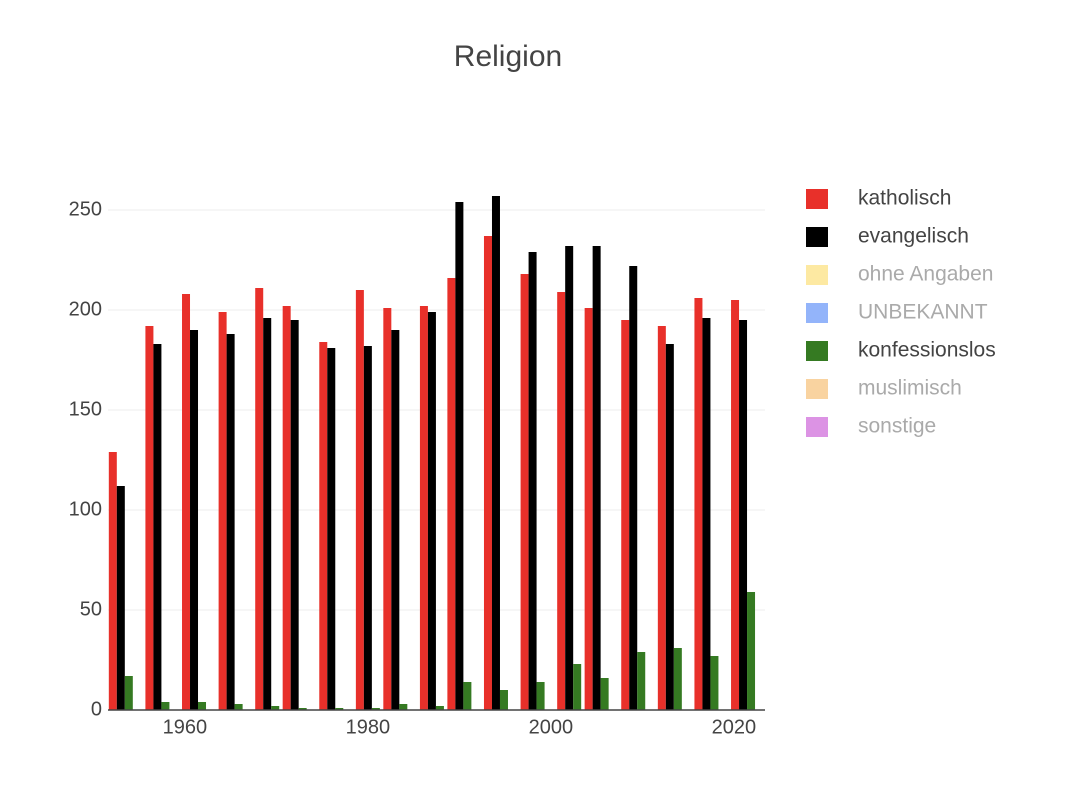  I want to click on legend-label: katholisch, so click(904, 198).